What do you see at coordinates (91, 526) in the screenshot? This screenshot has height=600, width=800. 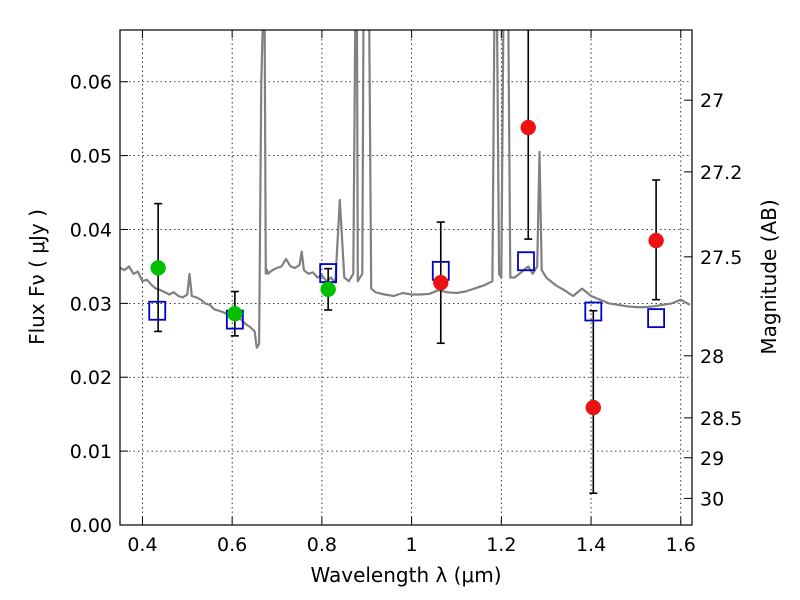 I see `y-tick-label: 0.00` at bounding box center [91, 526].